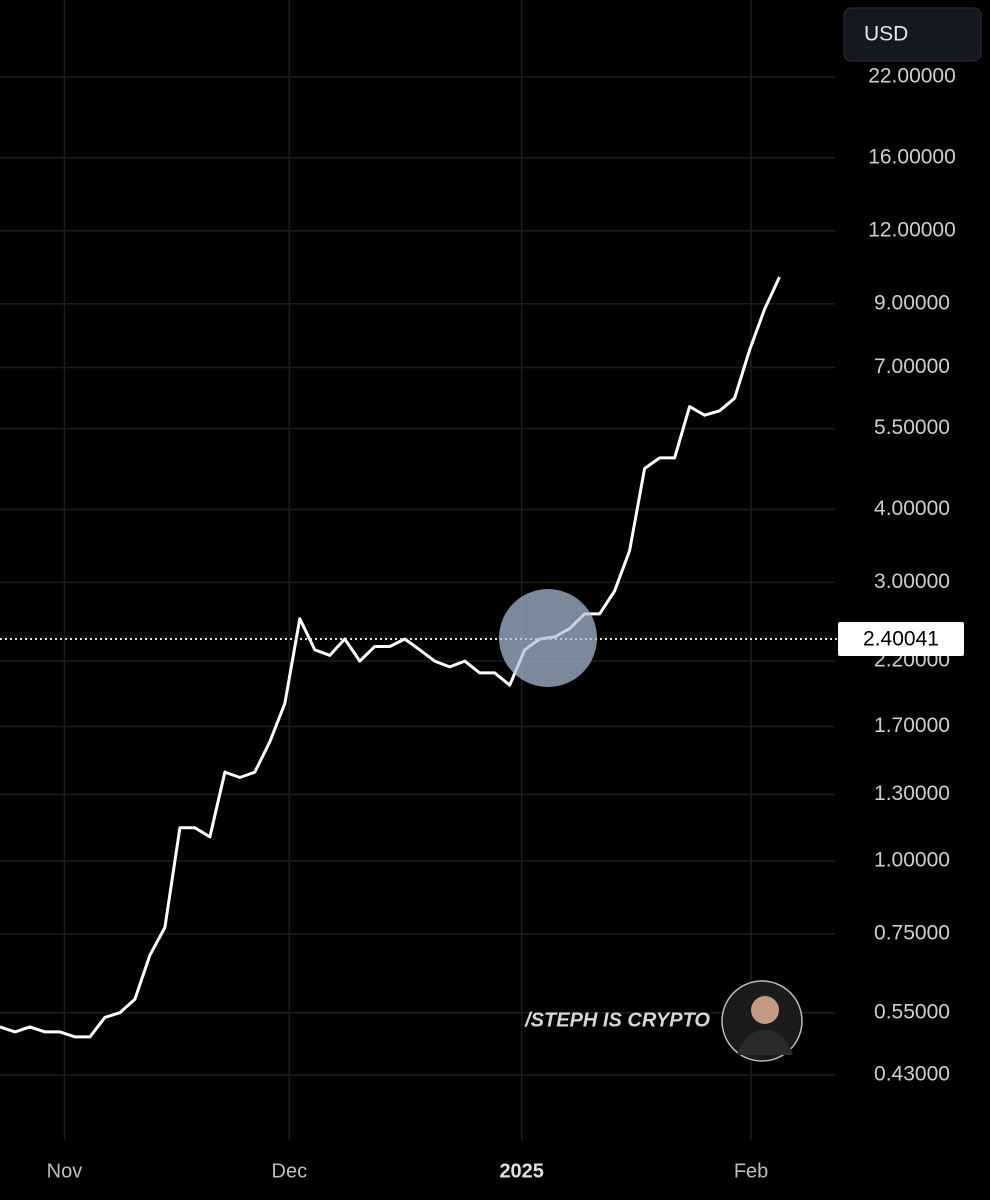 This screenshot has width=990, height=1200. What do you see at coordinates (912, 1074) in the screenshot?
I see `y-tick-label: 0.43000` at bounding box center [912, 1074].